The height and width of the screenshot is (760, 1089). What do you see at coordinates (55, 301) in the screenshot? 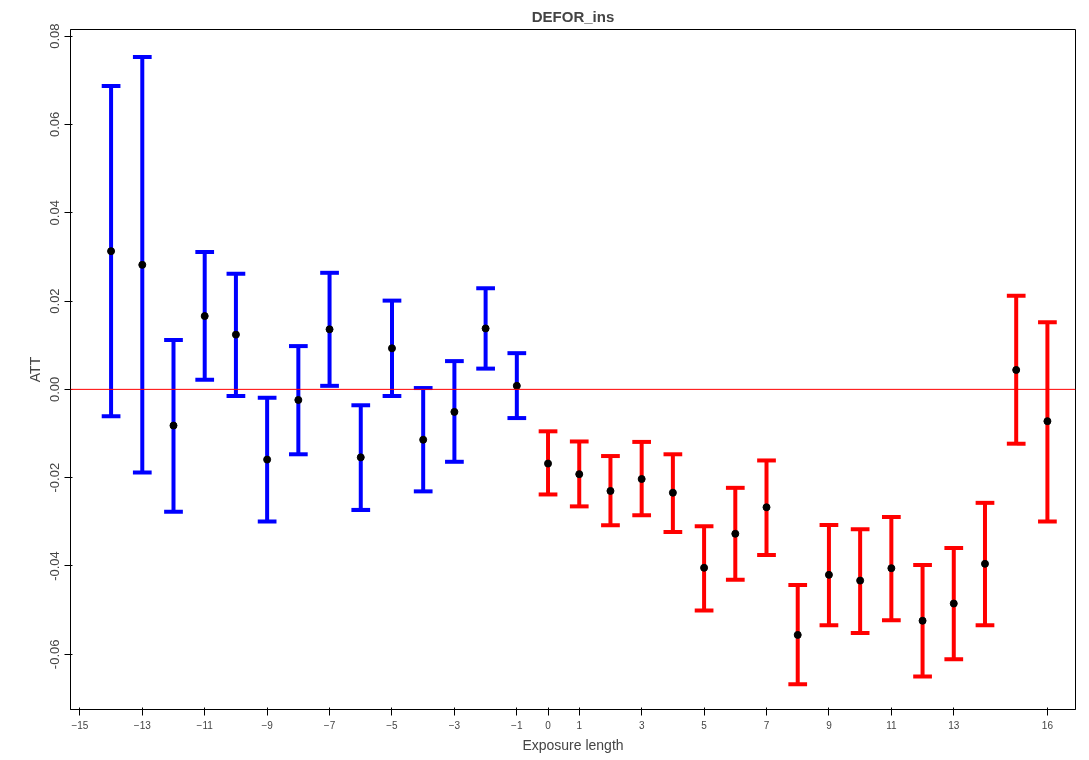
I see `y-tick-label: 0.02` at bounding box center [55, 301].